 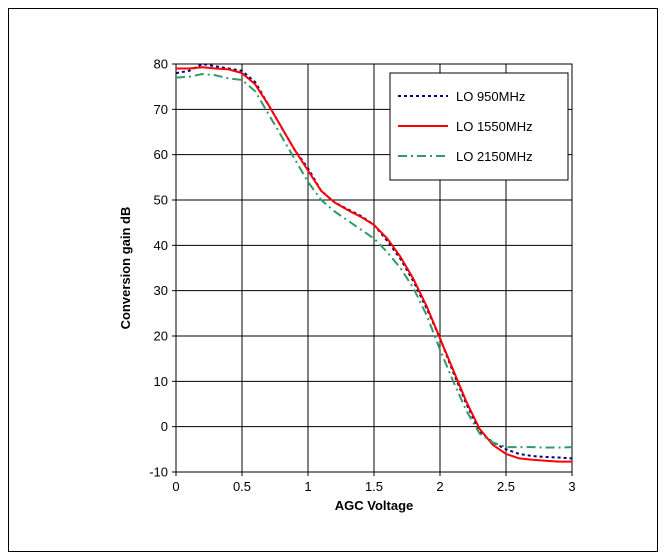 What do you see at coordinates (494, 156) in the screenshot?
I see `legend-label: LO 2150MHz` at bounding box center [494, 156].